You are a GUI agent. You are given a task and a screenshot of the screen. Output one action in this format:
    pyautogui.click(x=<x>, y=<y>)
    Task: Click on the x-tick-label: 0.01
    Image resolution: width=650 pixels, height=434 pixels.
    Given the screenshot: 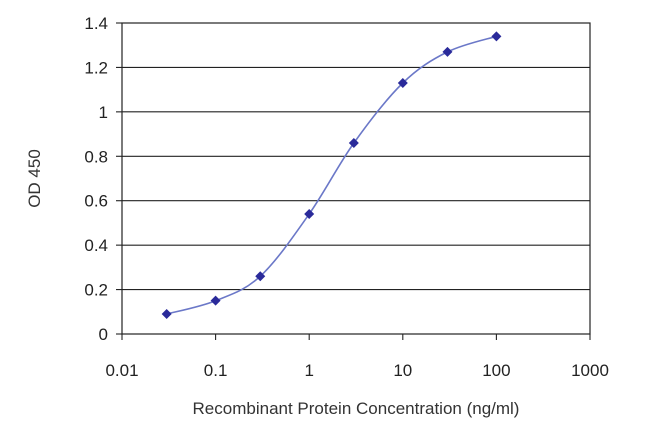 What is the action you would take?
    pyautogui.click(x=121, y=370)
    